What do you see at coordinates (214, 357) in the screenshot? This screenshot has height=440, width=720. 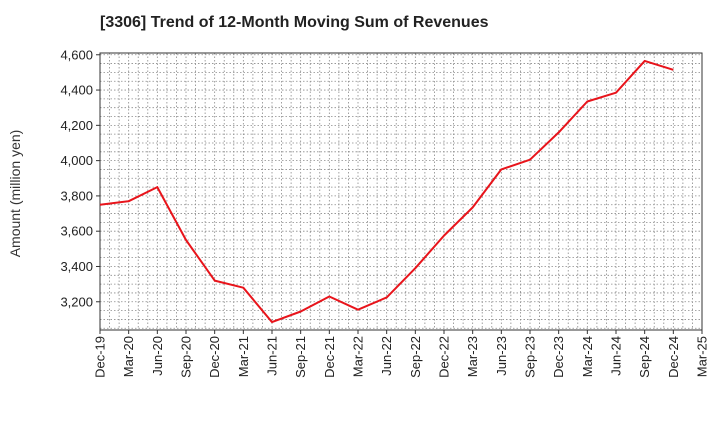 I see `x-tick-label: Dec-20` at bounding box center [214, 357].